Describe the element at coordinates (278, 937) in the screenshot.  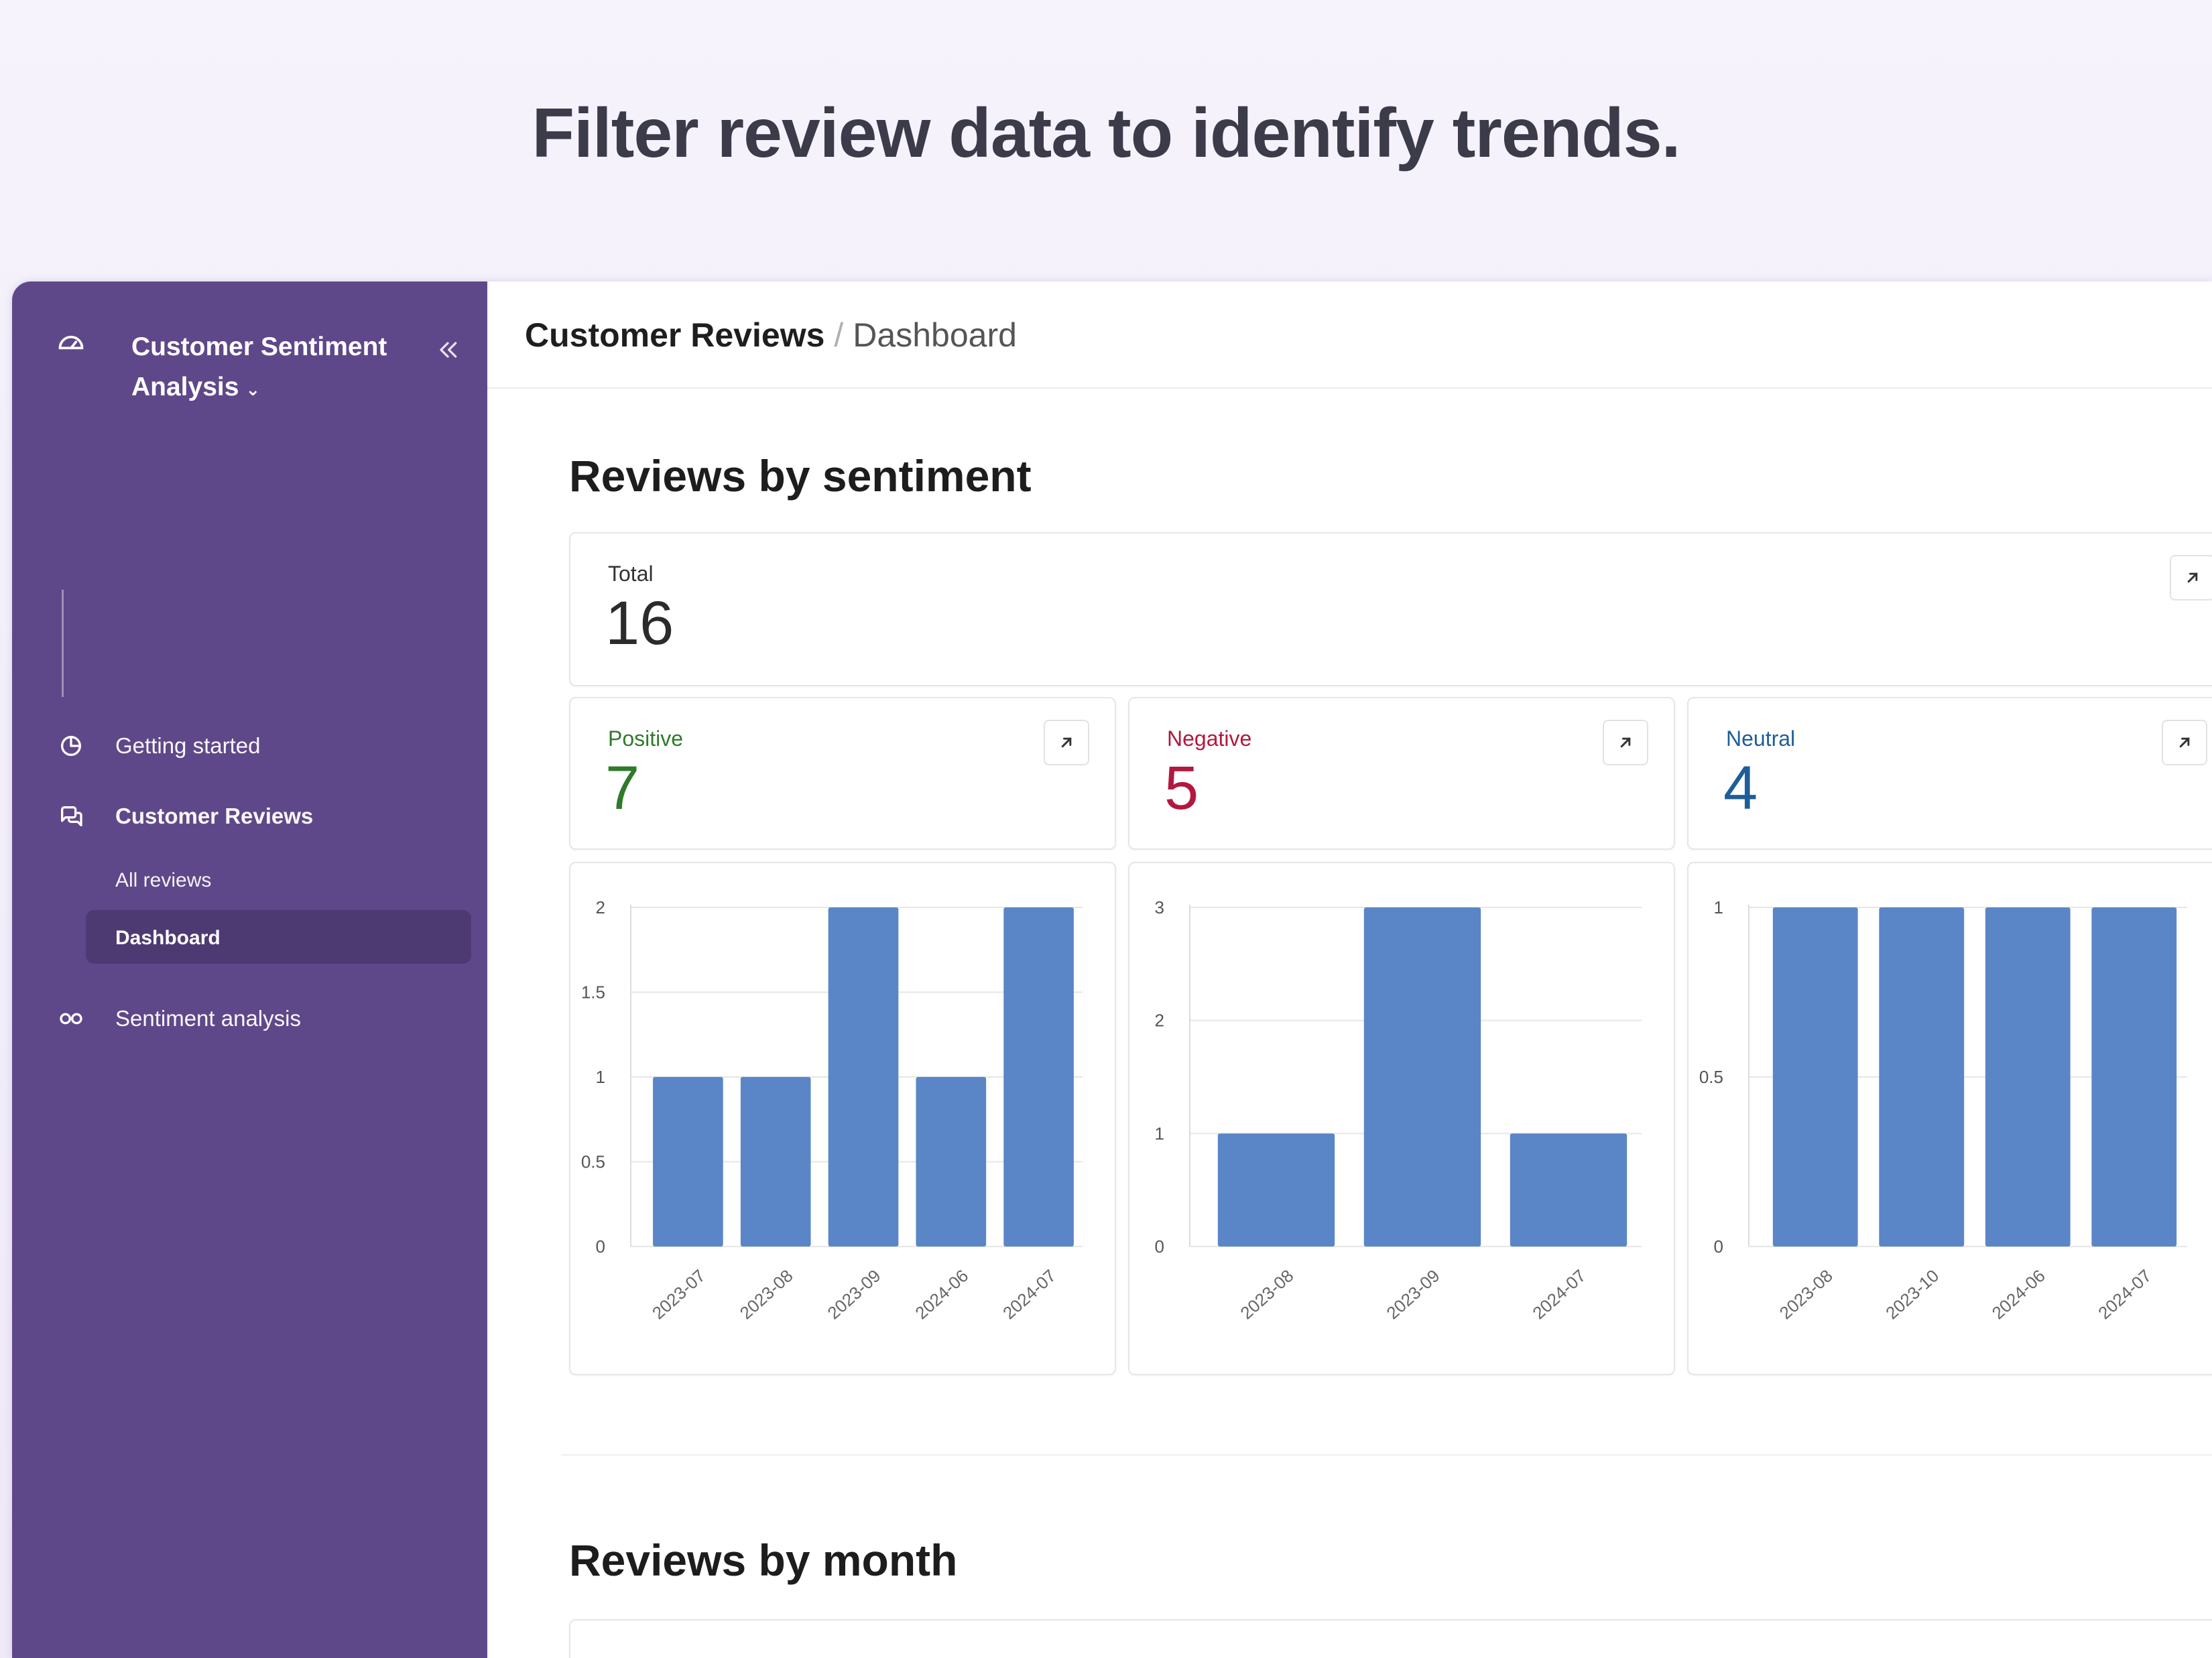
I see `sidebar-subitem-dashboard: Dashboard` at that location.